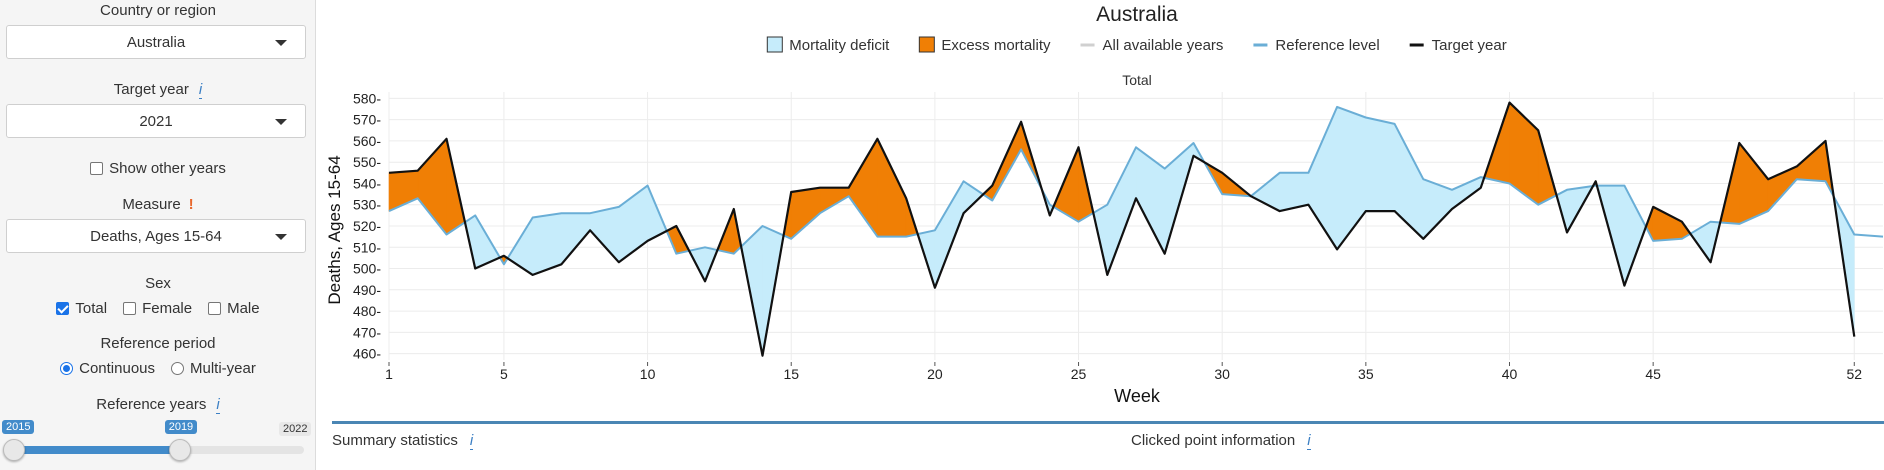 This screenshot has height=470, width=1884. I want to click on legend-label: Excess mortality, so click(996, 45).